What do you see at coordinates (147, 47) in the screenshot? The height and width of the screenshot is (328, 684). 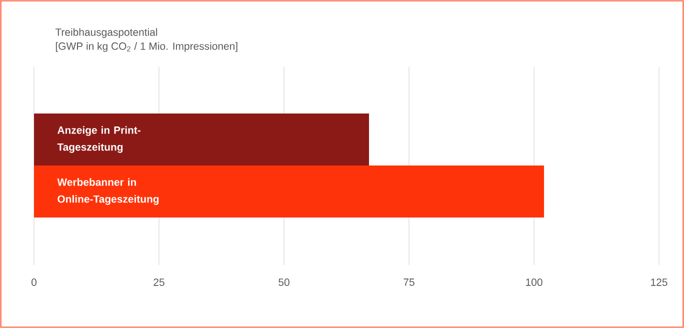 I see `chart-subtitle: [GWP in kg CO$_{2}$ / 1 Mio. Impressionen]` at bounding box center [147, 47].